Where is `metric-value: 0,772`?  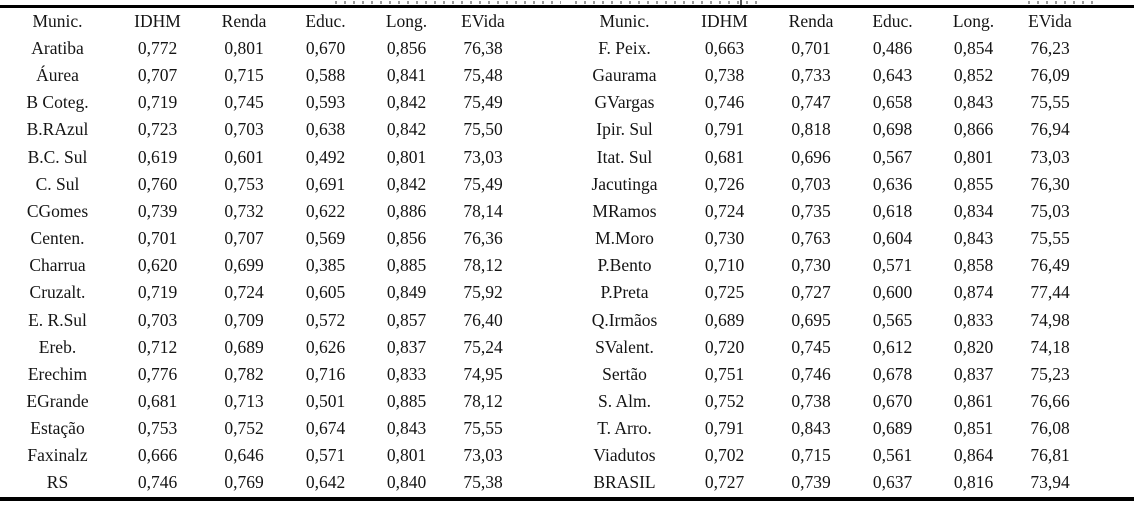 metric-value: 0,772 is located at coordinates (157, 47).